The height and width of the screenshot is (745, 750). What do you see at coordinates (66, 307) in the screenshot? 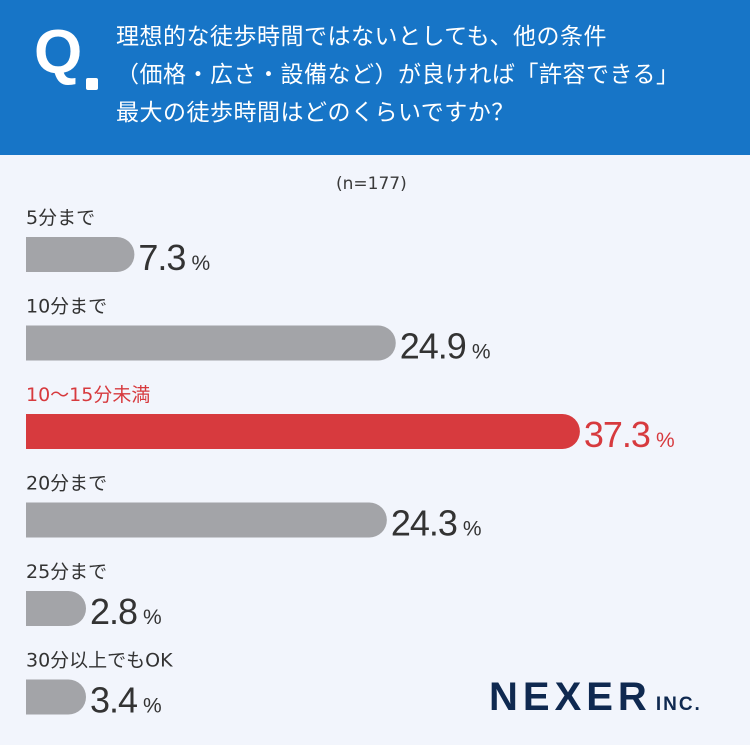
I see `category-label: 10分まで` at bounding box center [66, 307].